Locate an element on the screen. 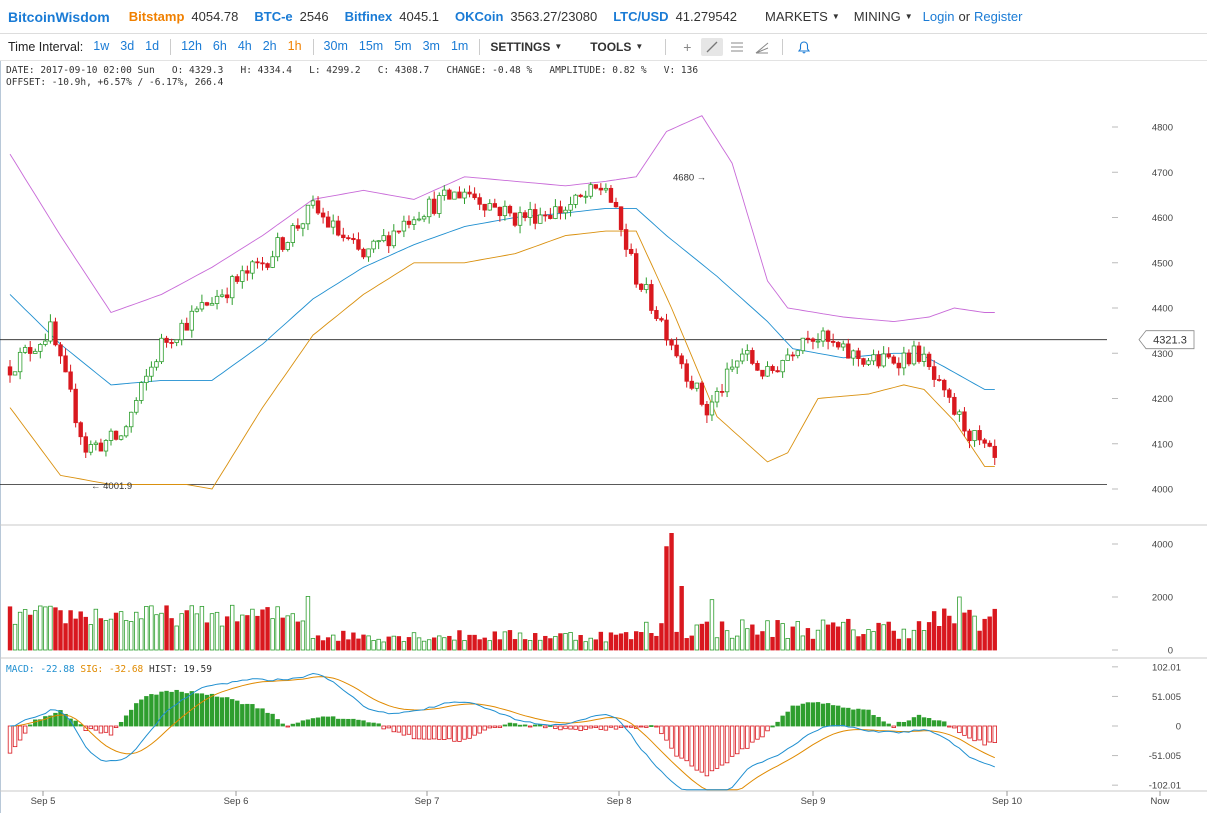  exchange-okcoin: OKCoin 3563.27/23080 is located at coordinates (526, 16).